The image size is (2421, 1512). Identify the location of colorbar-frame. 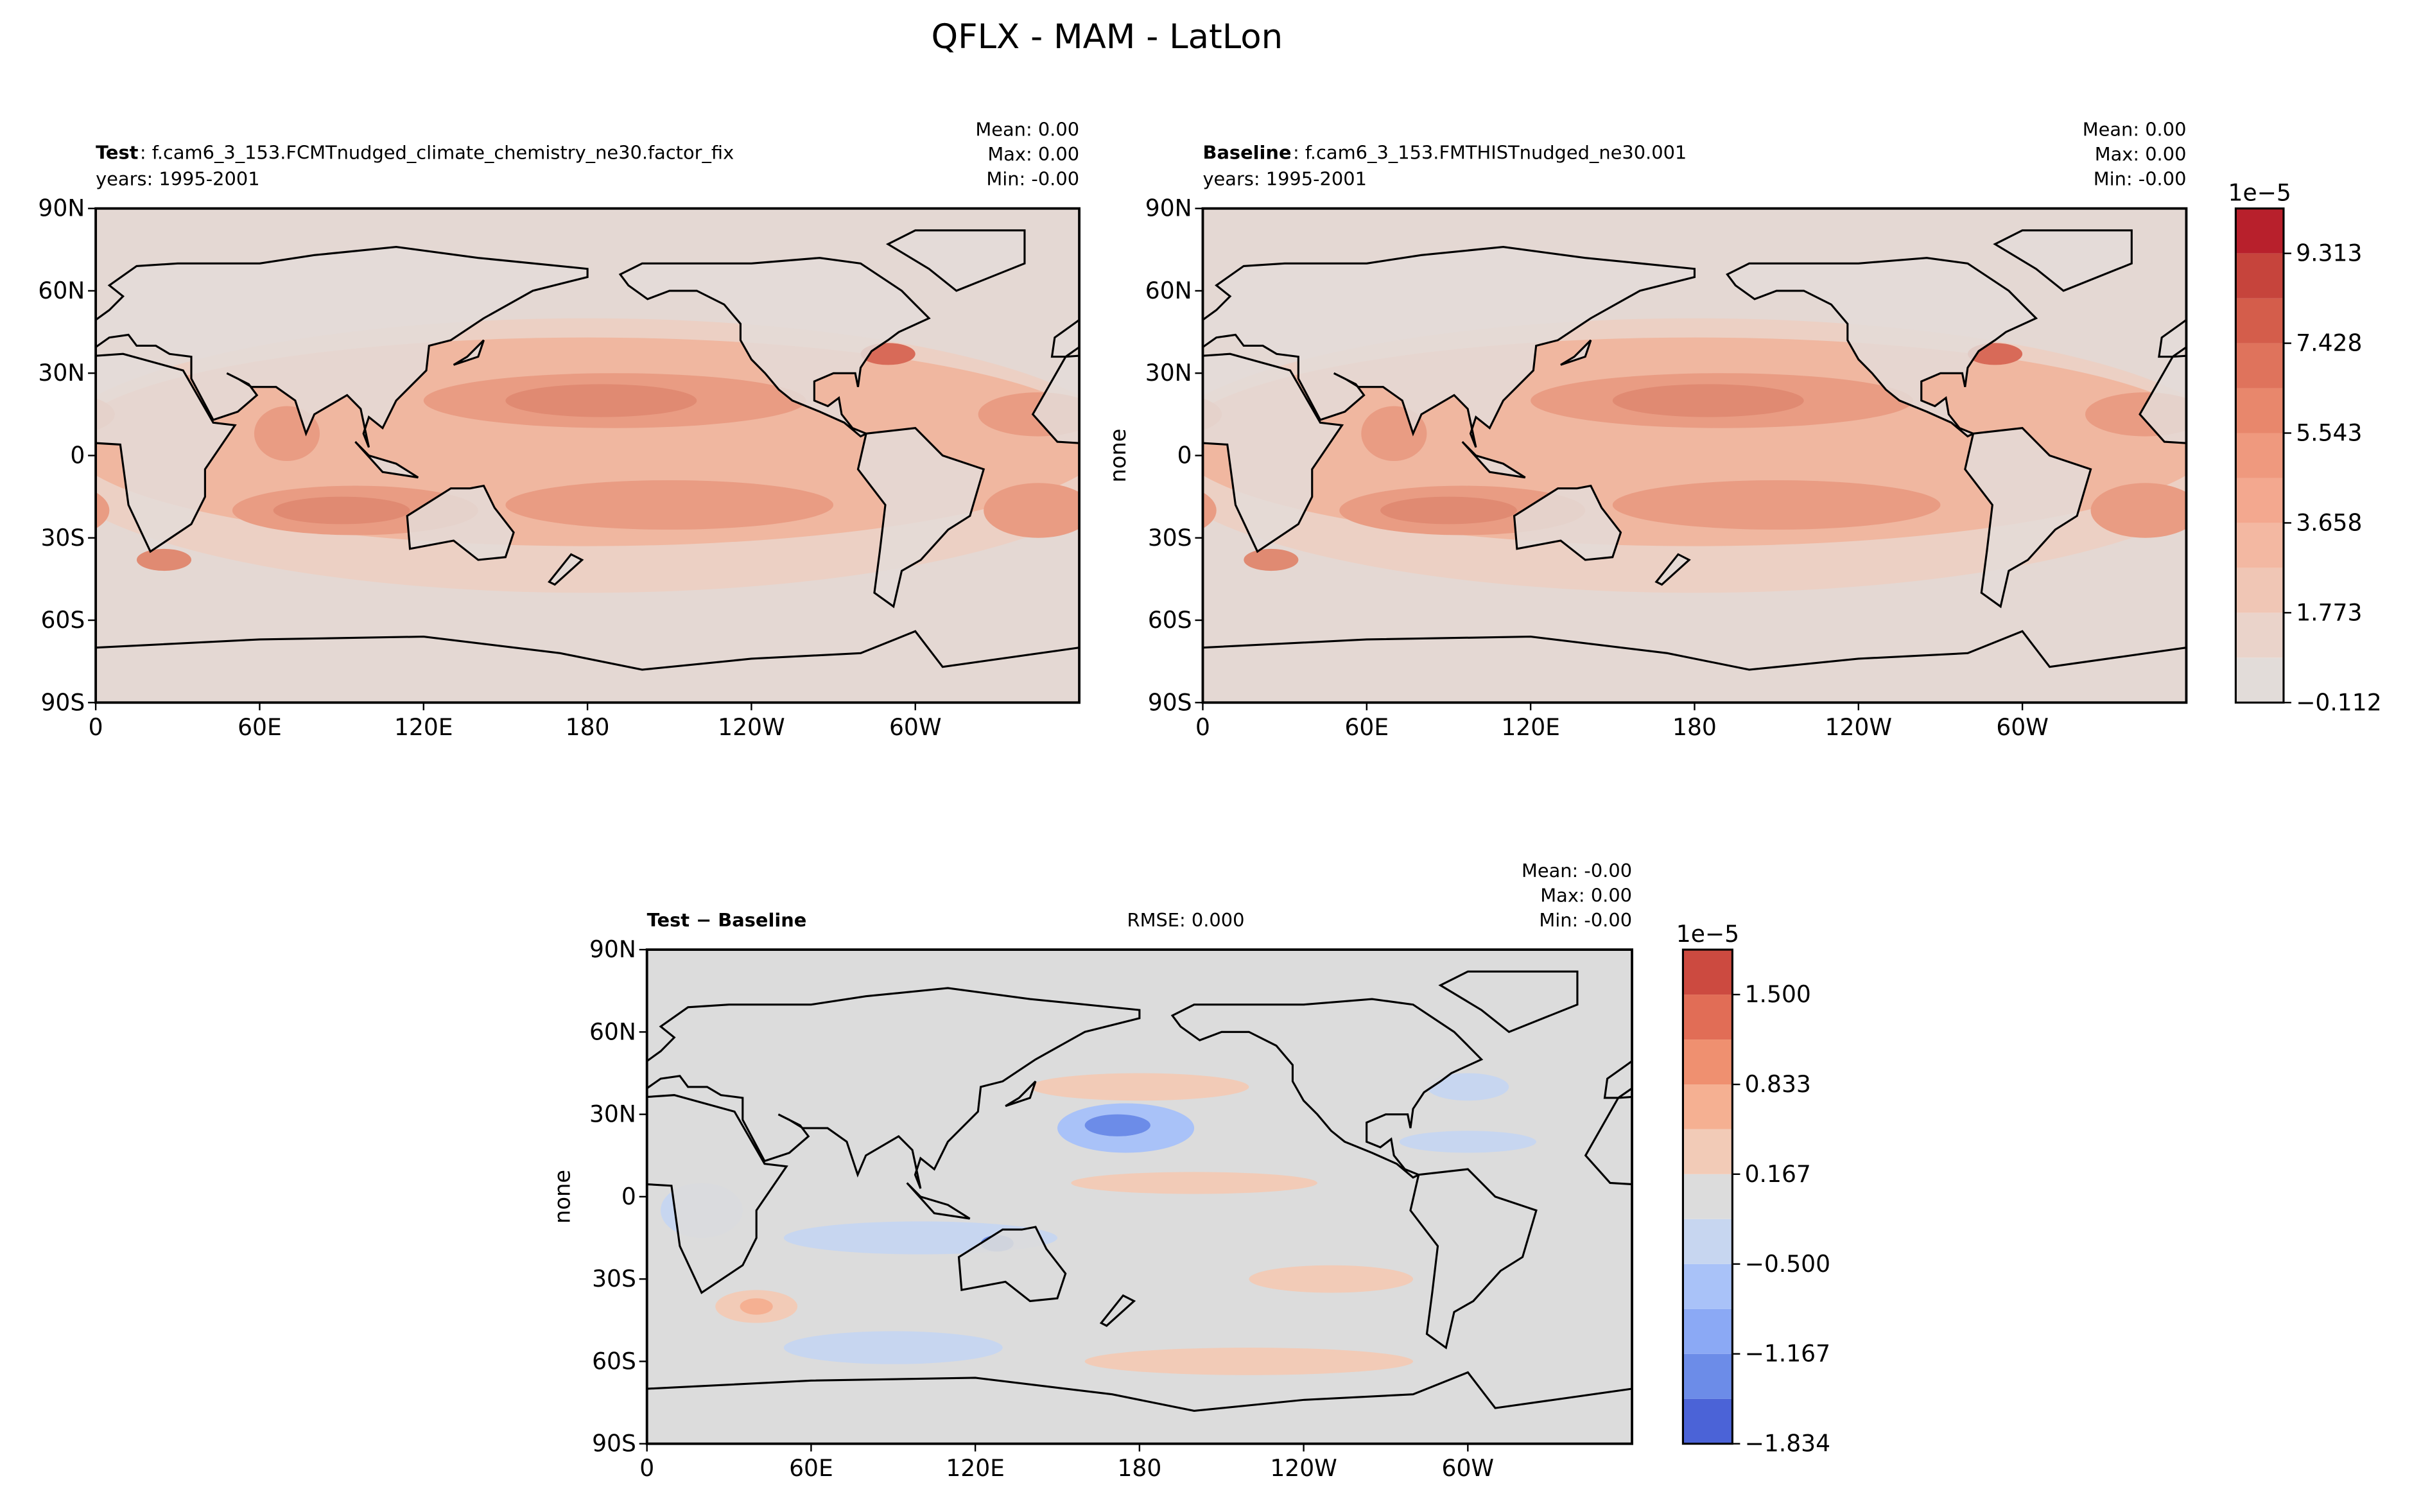
(1707, 1196).